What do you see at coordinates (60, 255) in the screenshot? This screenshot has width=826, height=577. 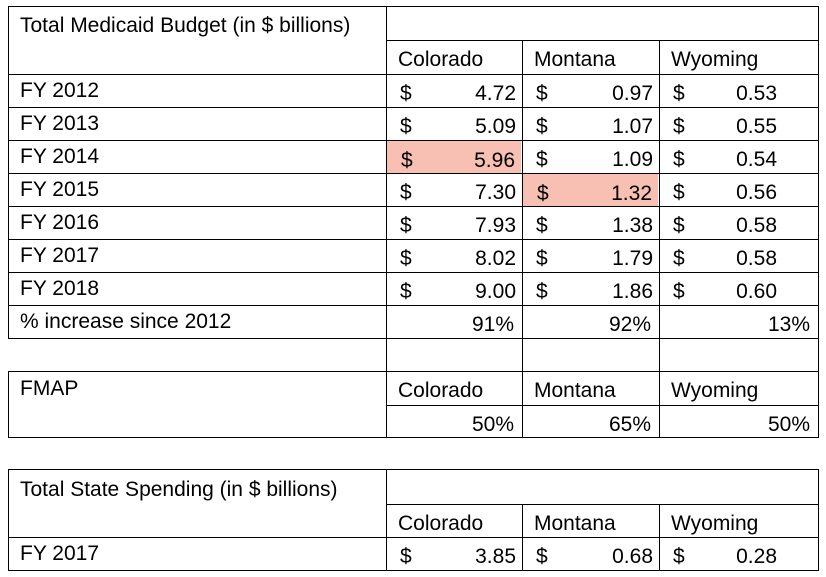 I see `budget-row-label: FY 2017` at bounding box center [60, 255].